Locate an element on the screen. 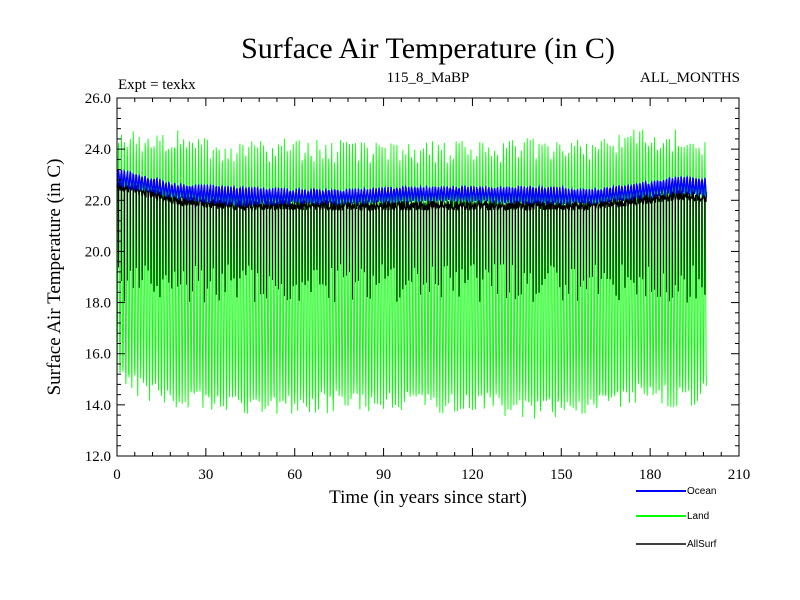 This screenshot has height=600, width=800. y-tick-label: 18.0 is located at coordinates (98, 304).